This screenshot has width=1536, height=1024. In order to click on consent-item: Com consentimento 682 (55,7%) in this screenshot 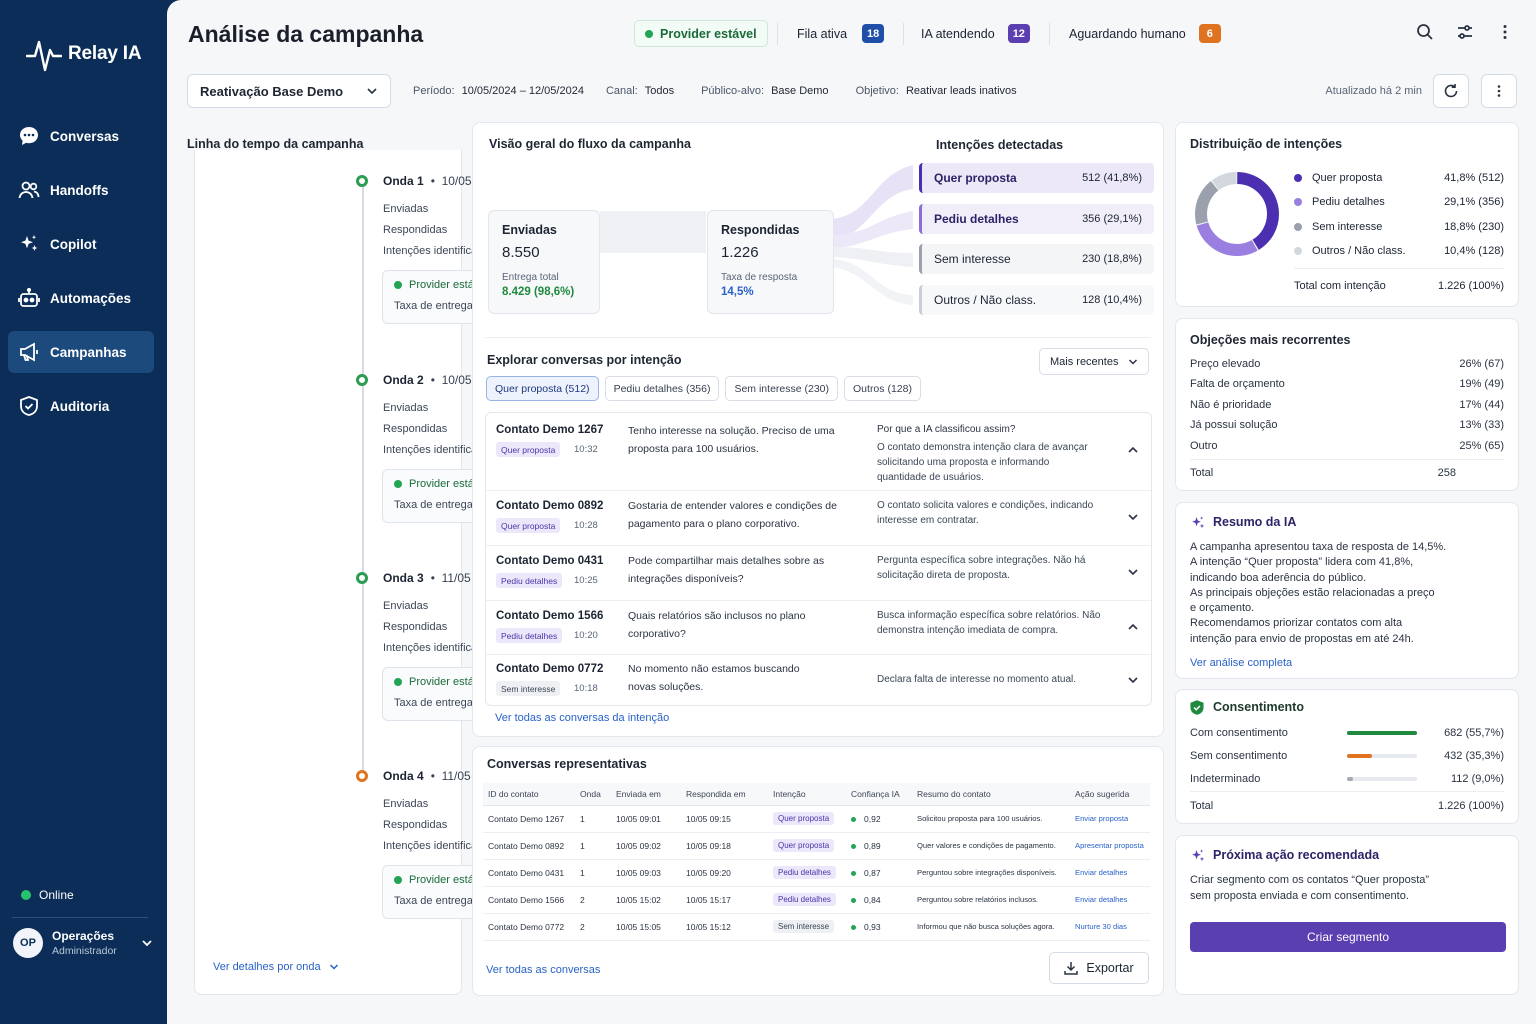, I will do `click(1347, 734)`.